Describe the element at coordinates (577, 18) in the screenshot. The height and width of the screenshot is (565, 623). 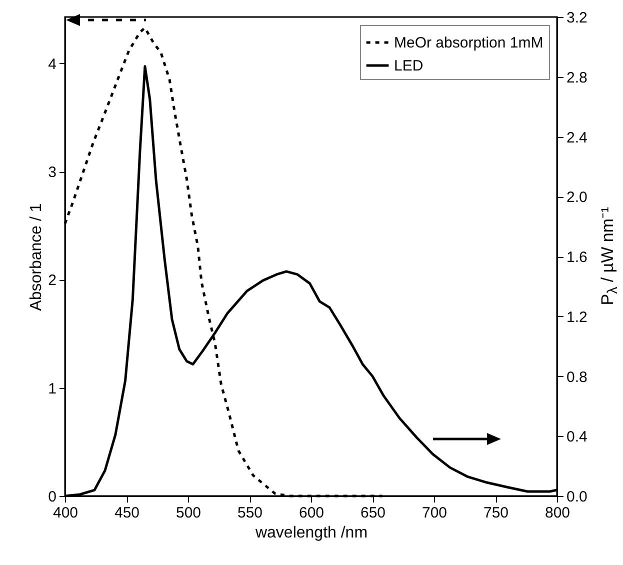
I see `y2-tick-label: 3.2` at that location.